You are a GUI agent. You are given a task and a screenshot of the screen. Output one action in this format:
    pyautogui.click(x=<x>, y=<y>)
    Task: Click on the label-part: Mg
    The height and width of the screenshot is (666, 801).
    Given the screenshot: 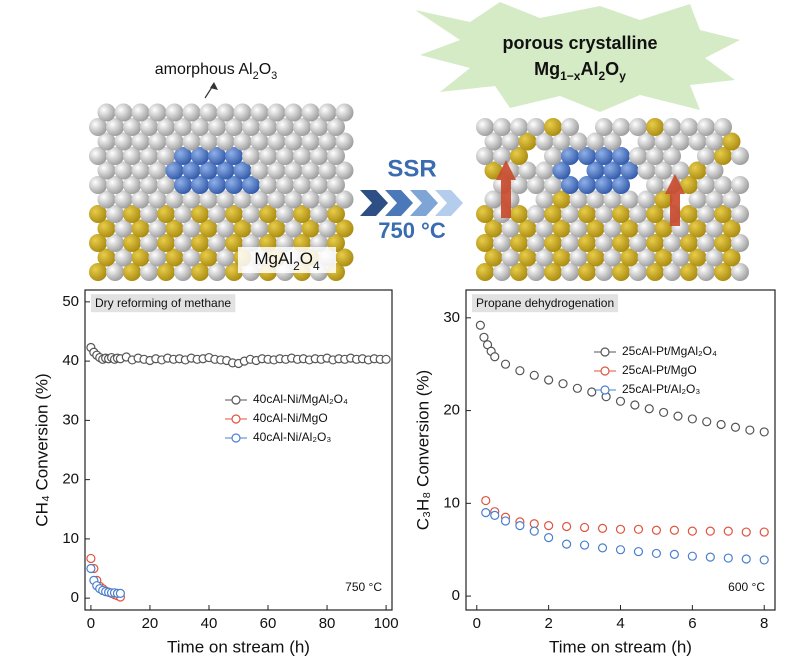 What is the action you would take?
    pyautogui.click(x=547, y=69)
    